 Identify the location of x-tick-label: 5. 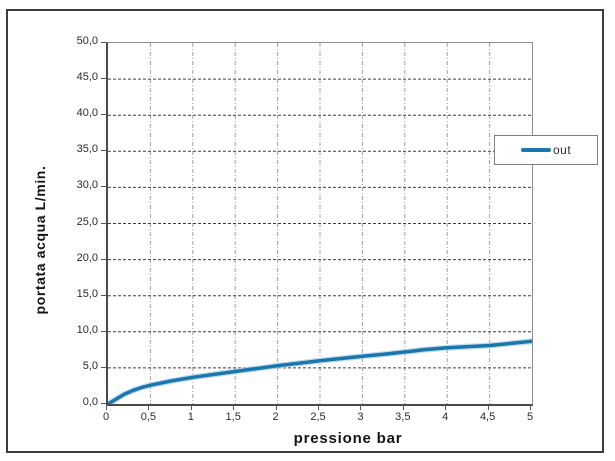
(530, 417).